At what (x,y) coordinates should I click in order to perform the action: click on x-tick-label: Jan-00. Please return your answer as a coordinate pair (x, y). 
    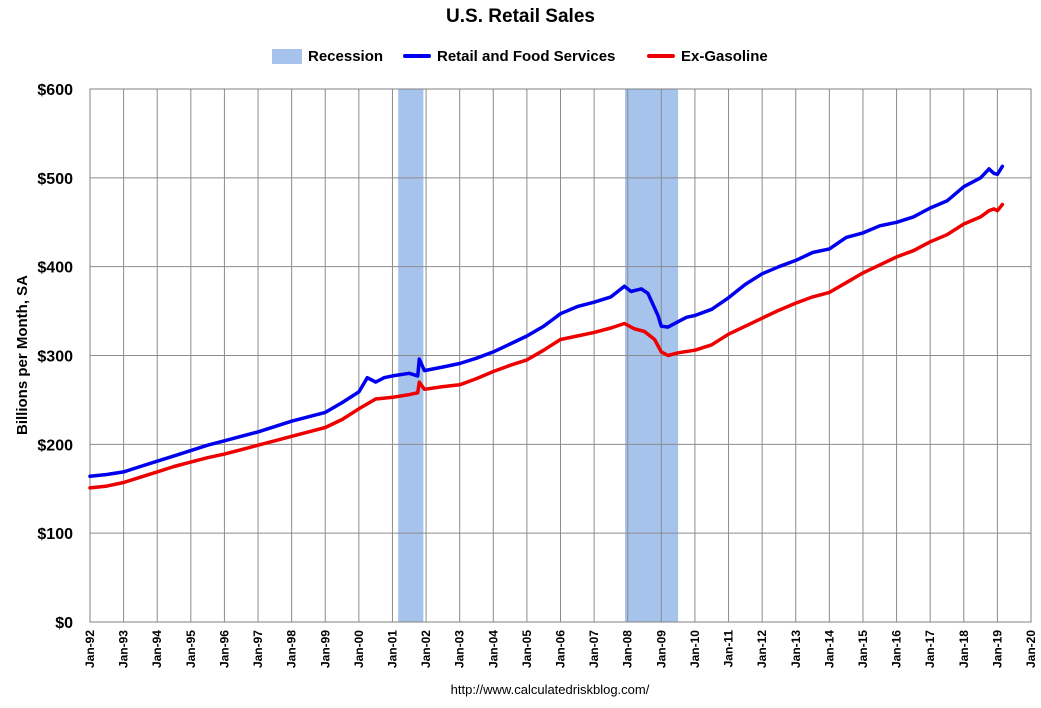
    Looking at the image, I should click on (359, 649).